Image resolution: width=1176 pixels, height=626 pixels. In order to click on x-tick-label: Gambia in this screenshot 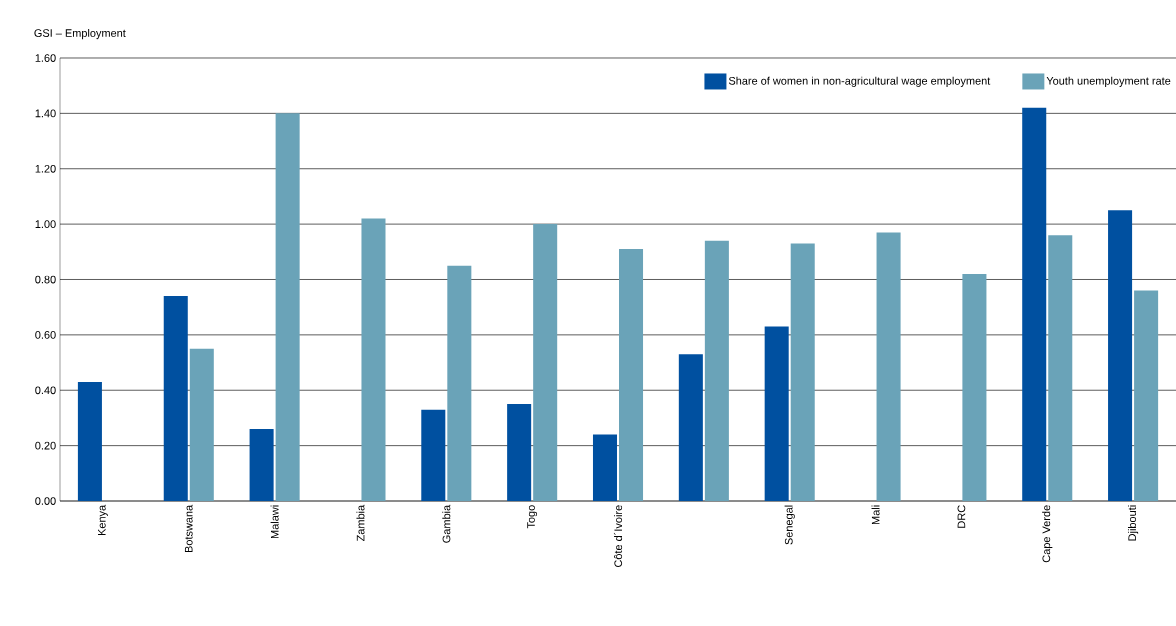, I will do `click(446, 523)`.